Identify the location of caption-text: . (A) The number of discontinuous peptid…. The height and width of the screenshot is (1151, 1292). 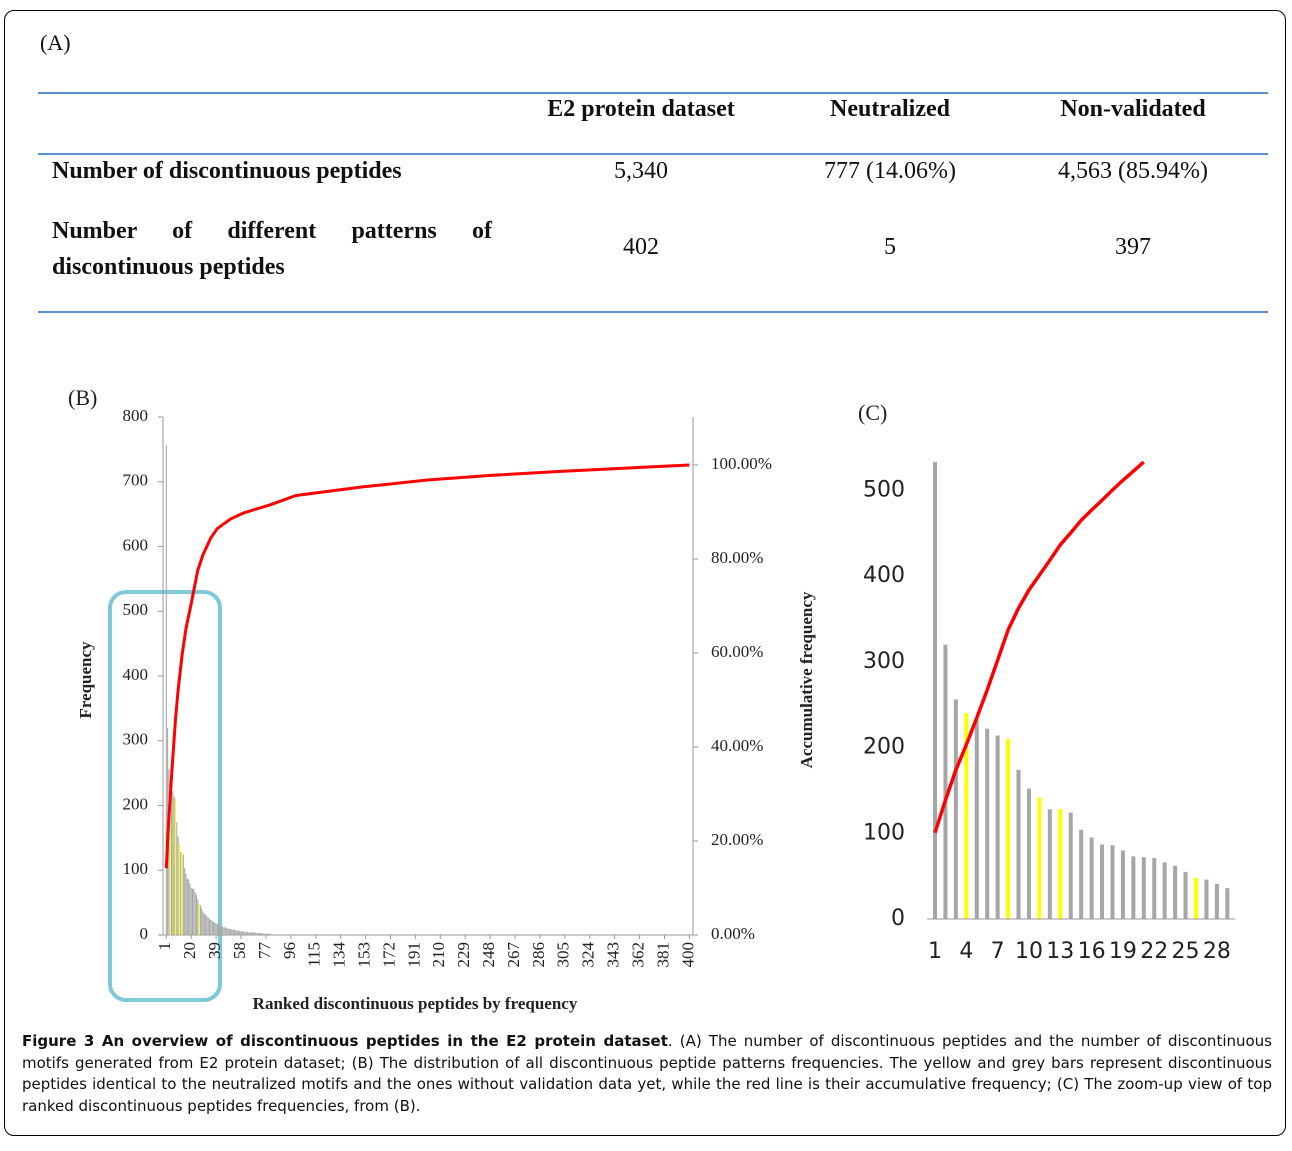
(647, 1073).